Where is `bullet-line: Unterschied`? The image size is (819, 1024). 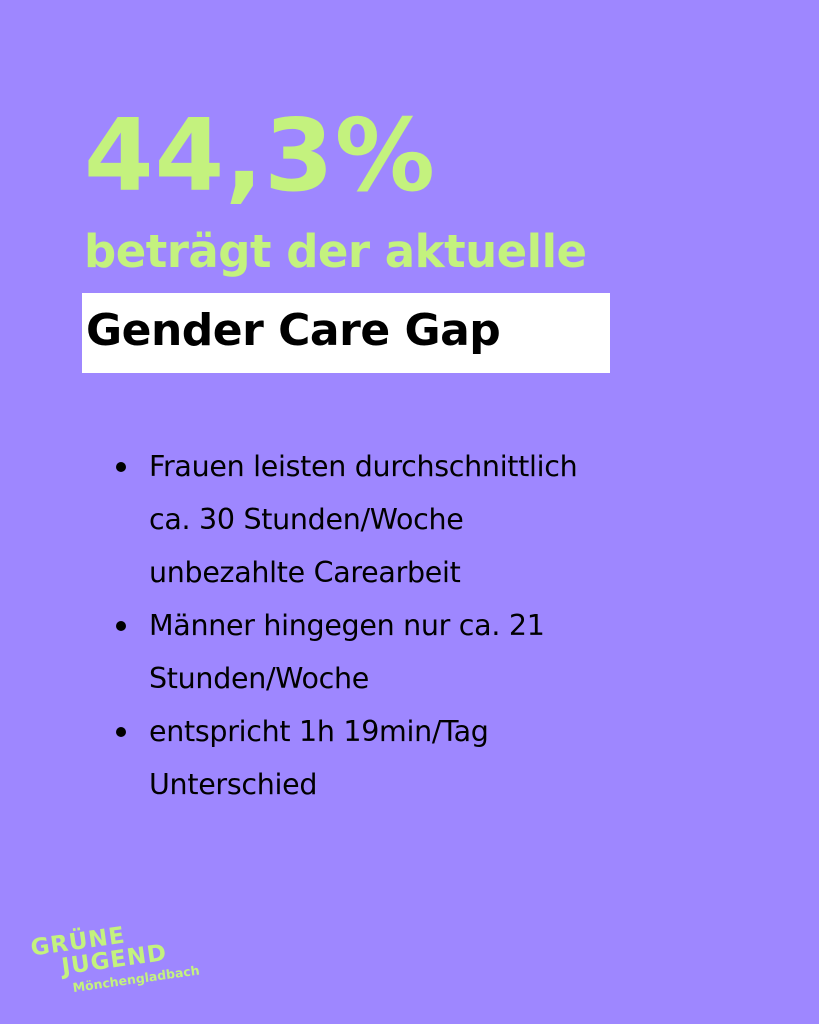
bullet-line: Unterschied is located at coordinates (233, 784).